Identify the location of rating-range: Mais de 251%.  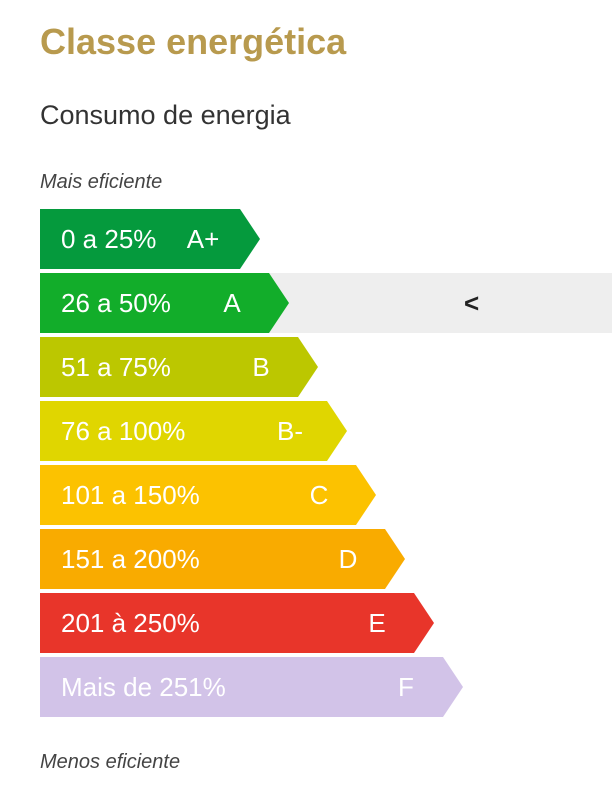
(143, 687).